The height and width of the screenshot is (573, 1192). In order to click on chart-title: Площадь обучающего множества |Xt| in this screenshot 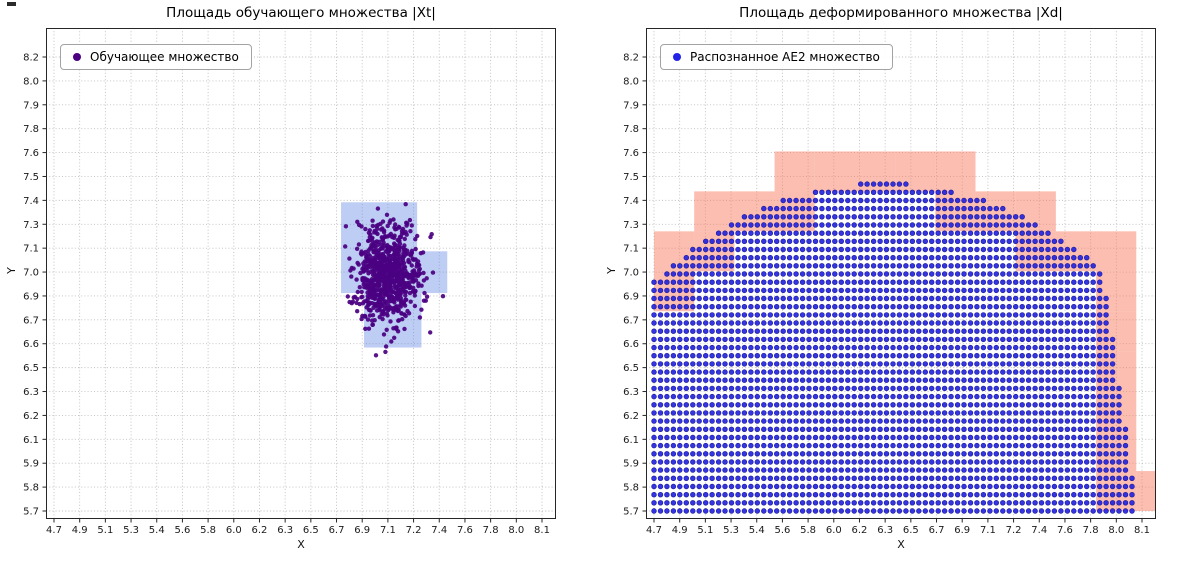, I will do `click(301, 13)`.